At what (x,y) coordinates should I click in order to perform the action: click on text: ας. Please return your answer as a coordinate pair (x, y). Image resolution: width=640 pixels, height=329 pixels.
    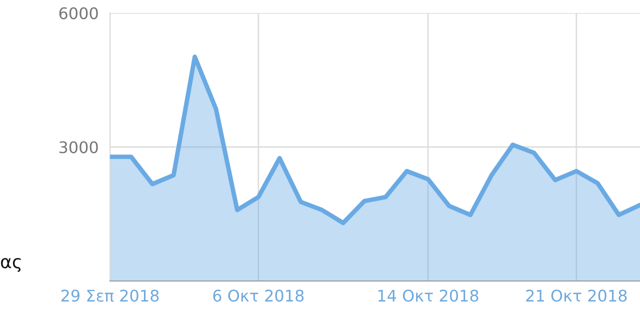
    Looking at the image, I should click on (10, 265).